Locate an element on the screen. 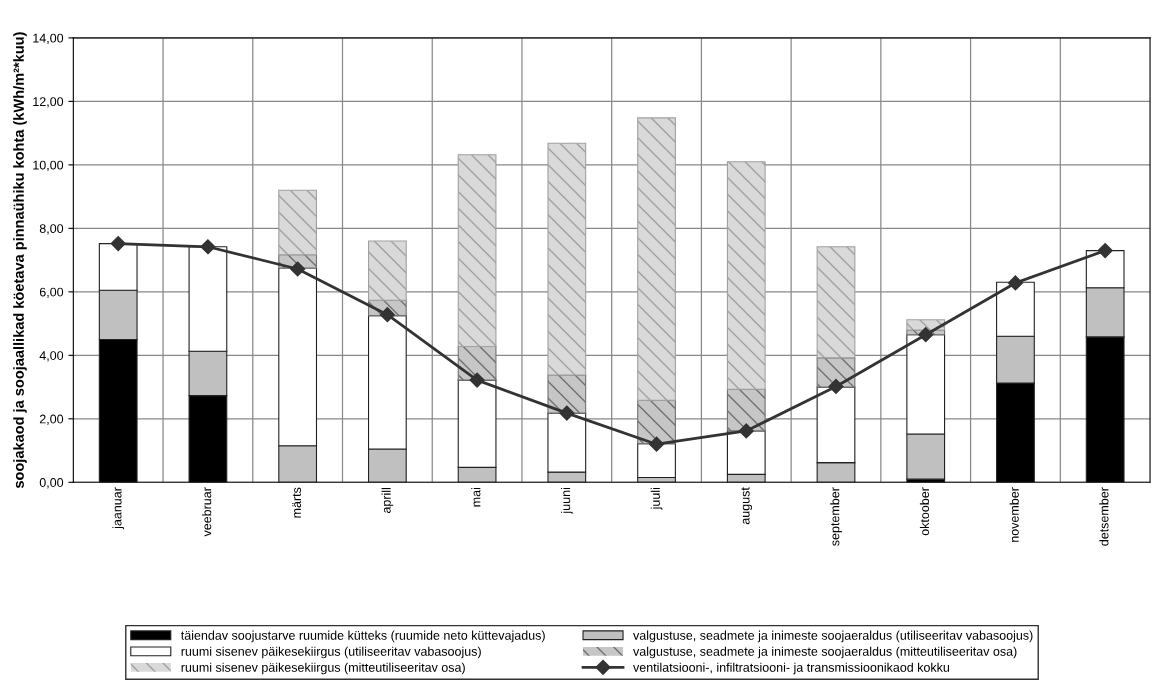 The image size is (1164, 689). y-tick-label: 12,00 is located at coordinates (48, 102).